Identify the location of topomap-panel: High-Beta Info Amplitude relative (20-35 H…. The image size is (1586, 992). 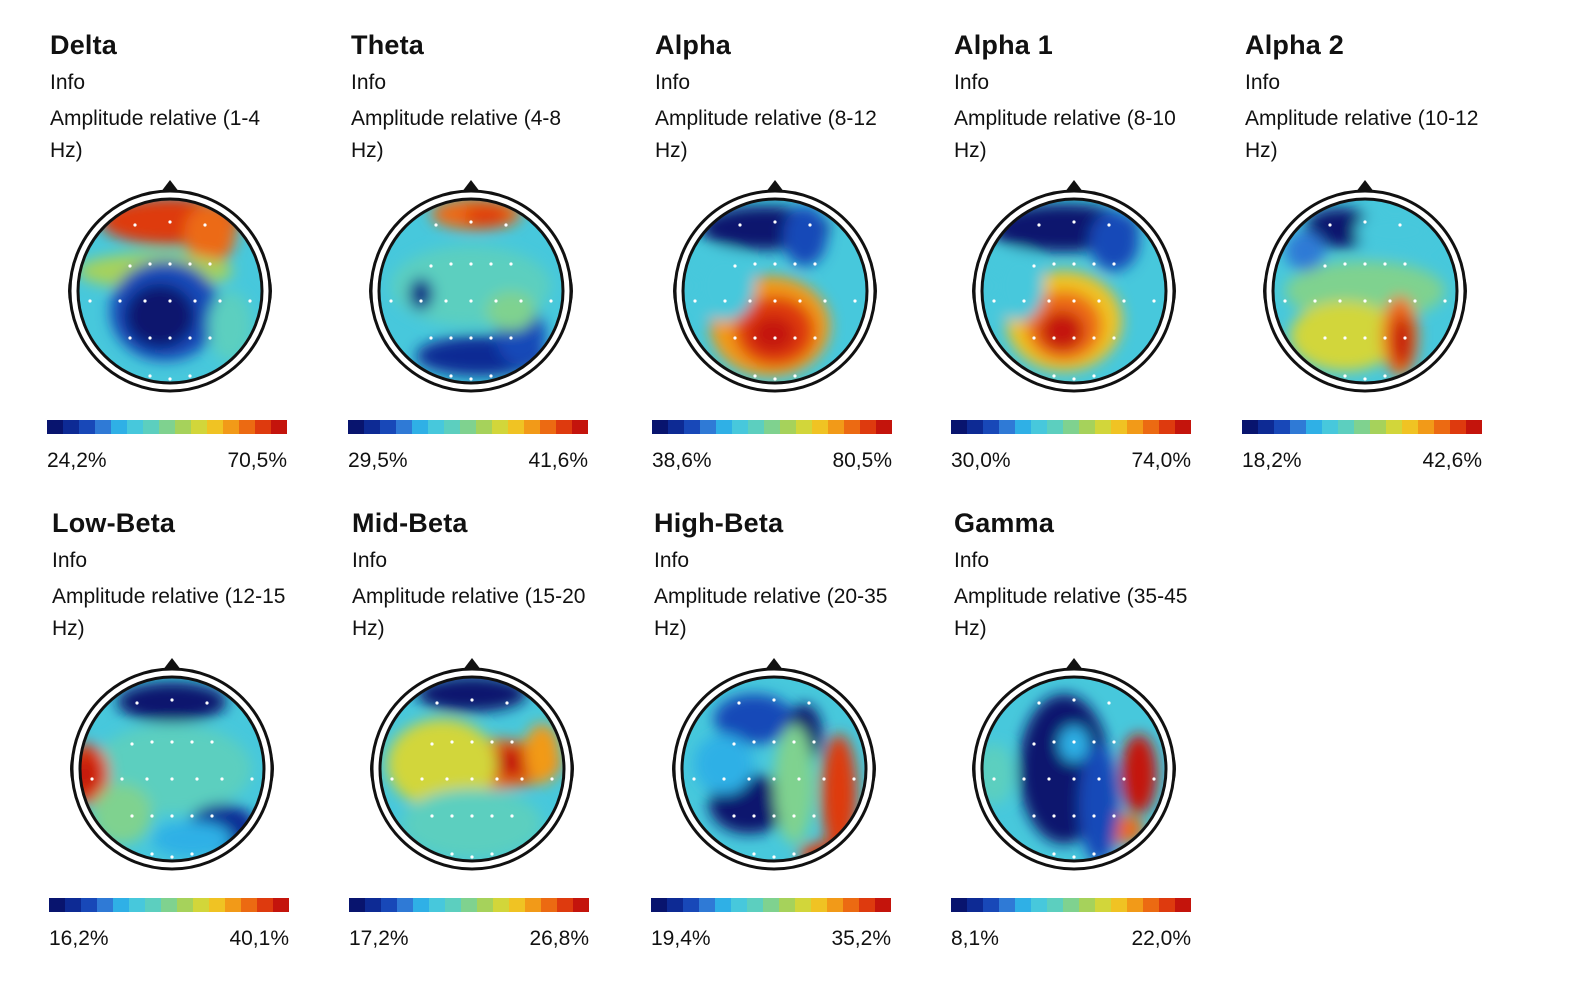
(787, 731).